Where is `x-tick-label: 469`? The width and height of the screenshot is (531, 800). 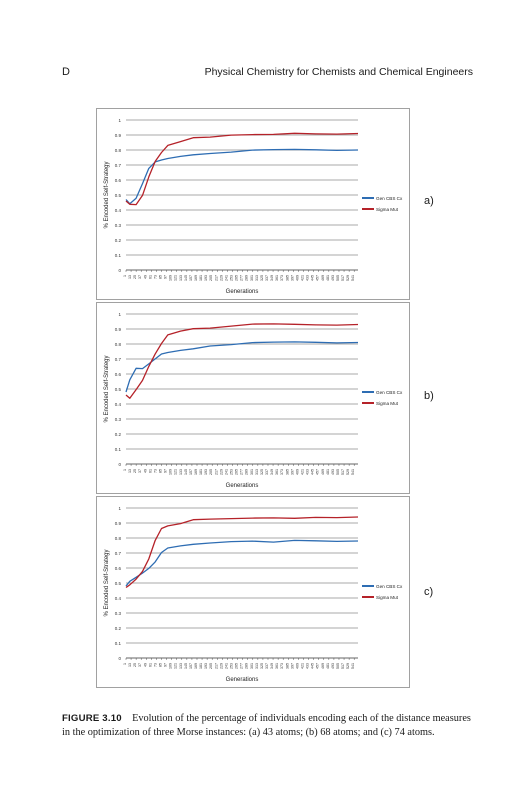 x-tick-label: 469 is located at coordinates (323, 472).